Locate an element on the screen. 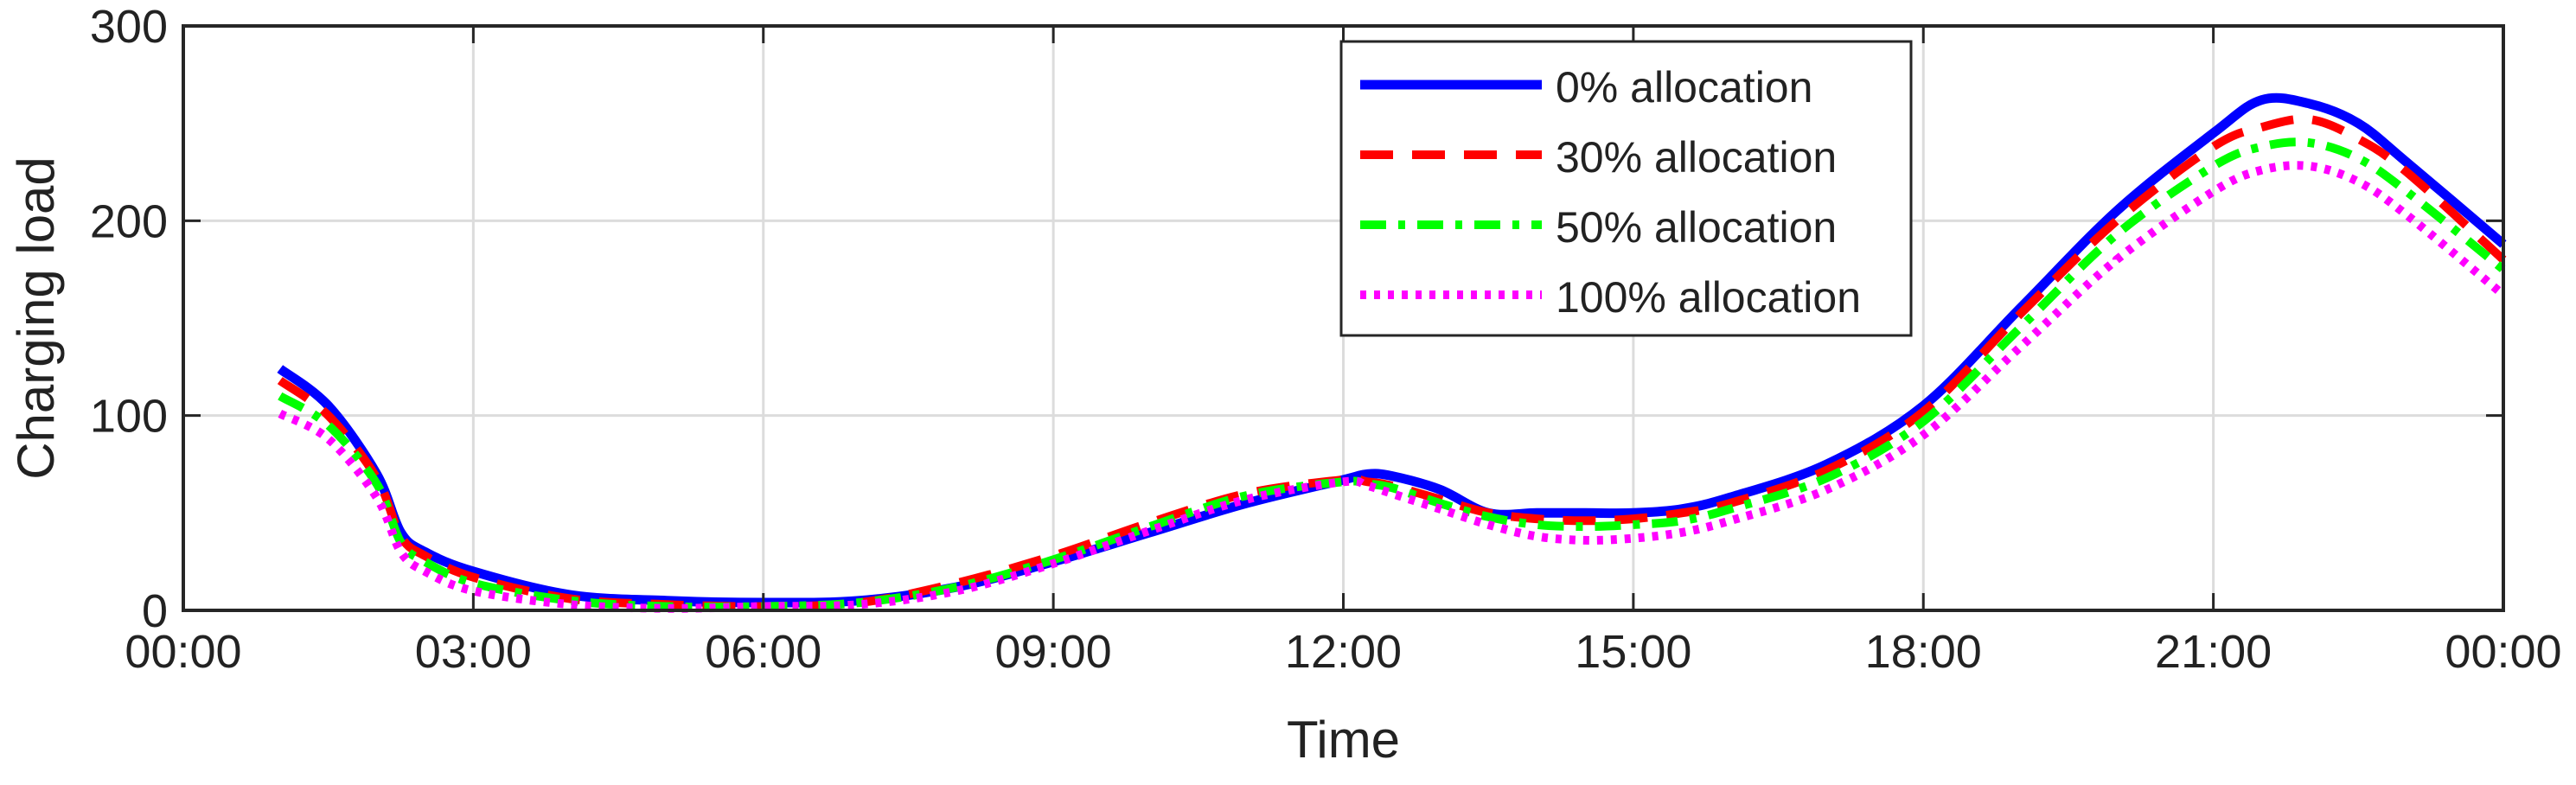 The image size is (2576, 785). legend-label-3: 50% allocation is located at coordinates (1697, 227).